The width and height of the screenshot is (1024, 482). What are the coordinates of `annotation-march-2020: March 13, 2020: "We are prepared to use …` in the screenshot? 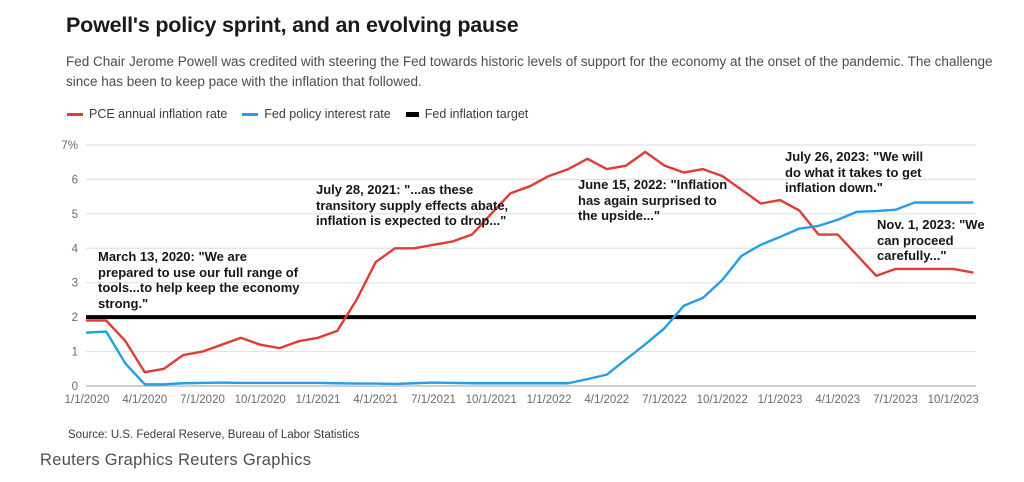 It's located at (199, 280).